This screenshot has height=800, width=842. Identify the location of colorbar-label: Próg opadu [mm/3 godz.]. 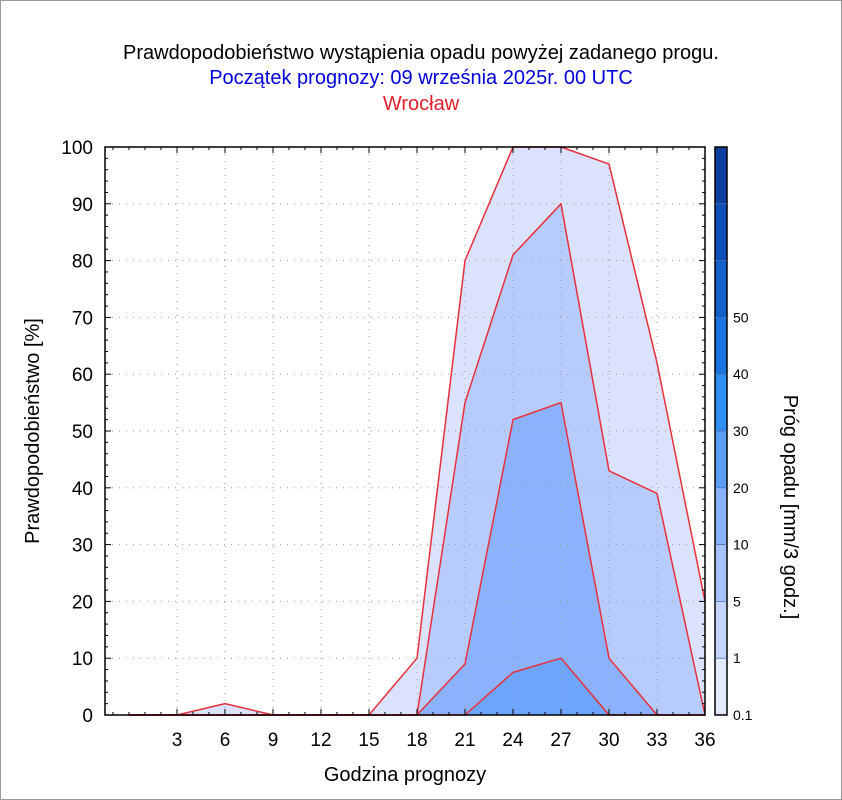
(790, 507).